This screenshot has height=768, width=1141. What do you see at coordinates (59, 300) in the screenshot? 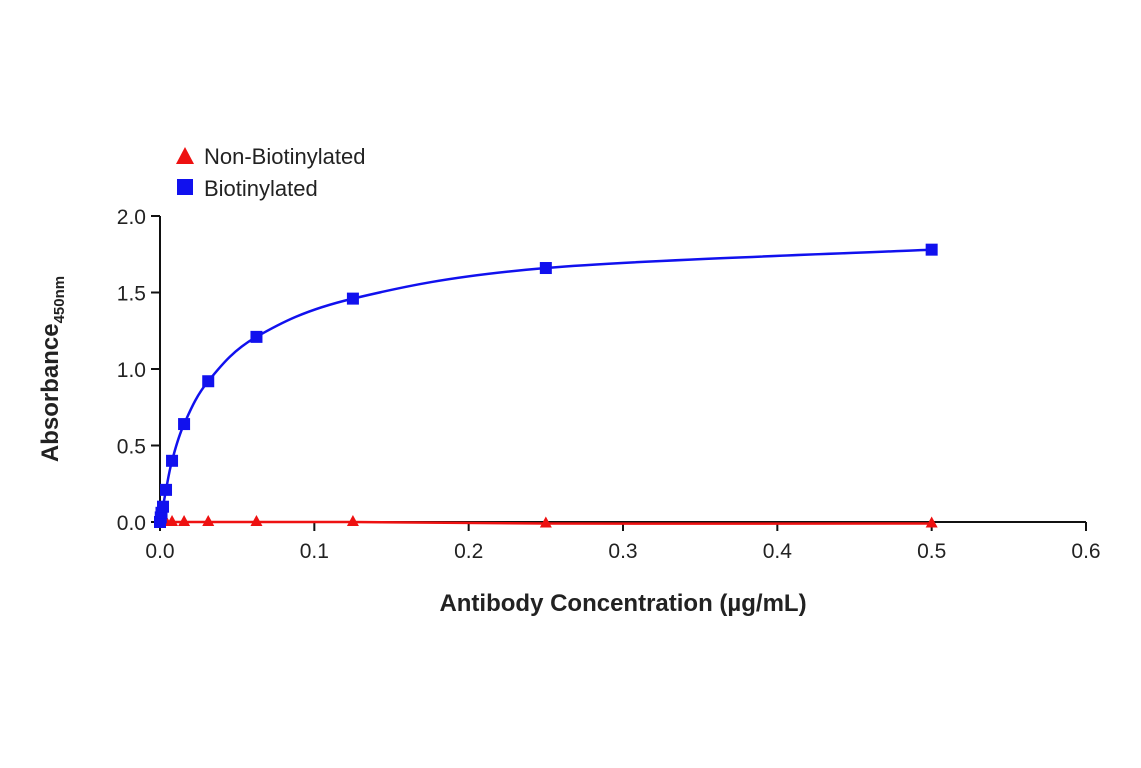
I see `y-axis-title-subscript: 450nm` at bounding box center [59, 300].